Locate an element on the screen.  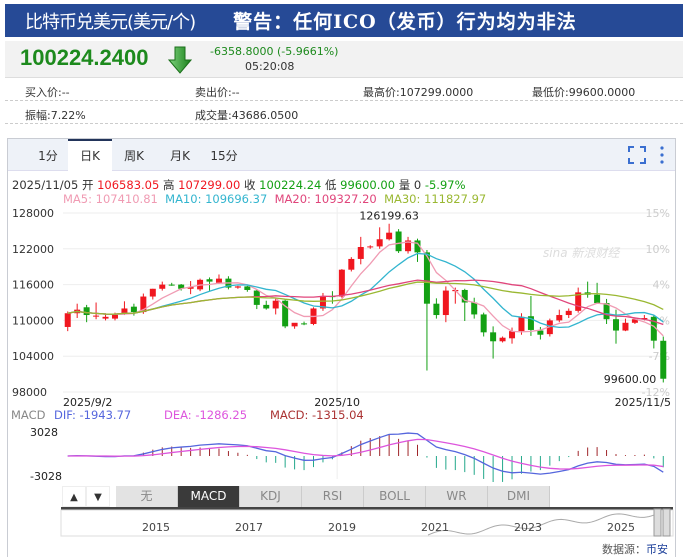
warning-text: 警告：任何ICO（发币）行为均为非法 is located at coordinates (405, 22).